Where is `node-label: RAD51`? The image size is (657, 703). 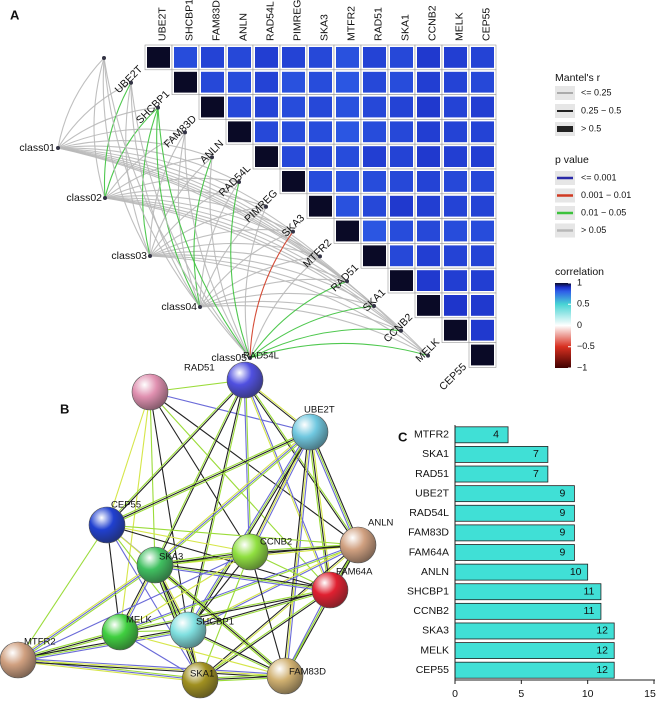 node-label: RAD51 is located at coordinates (199, 368).